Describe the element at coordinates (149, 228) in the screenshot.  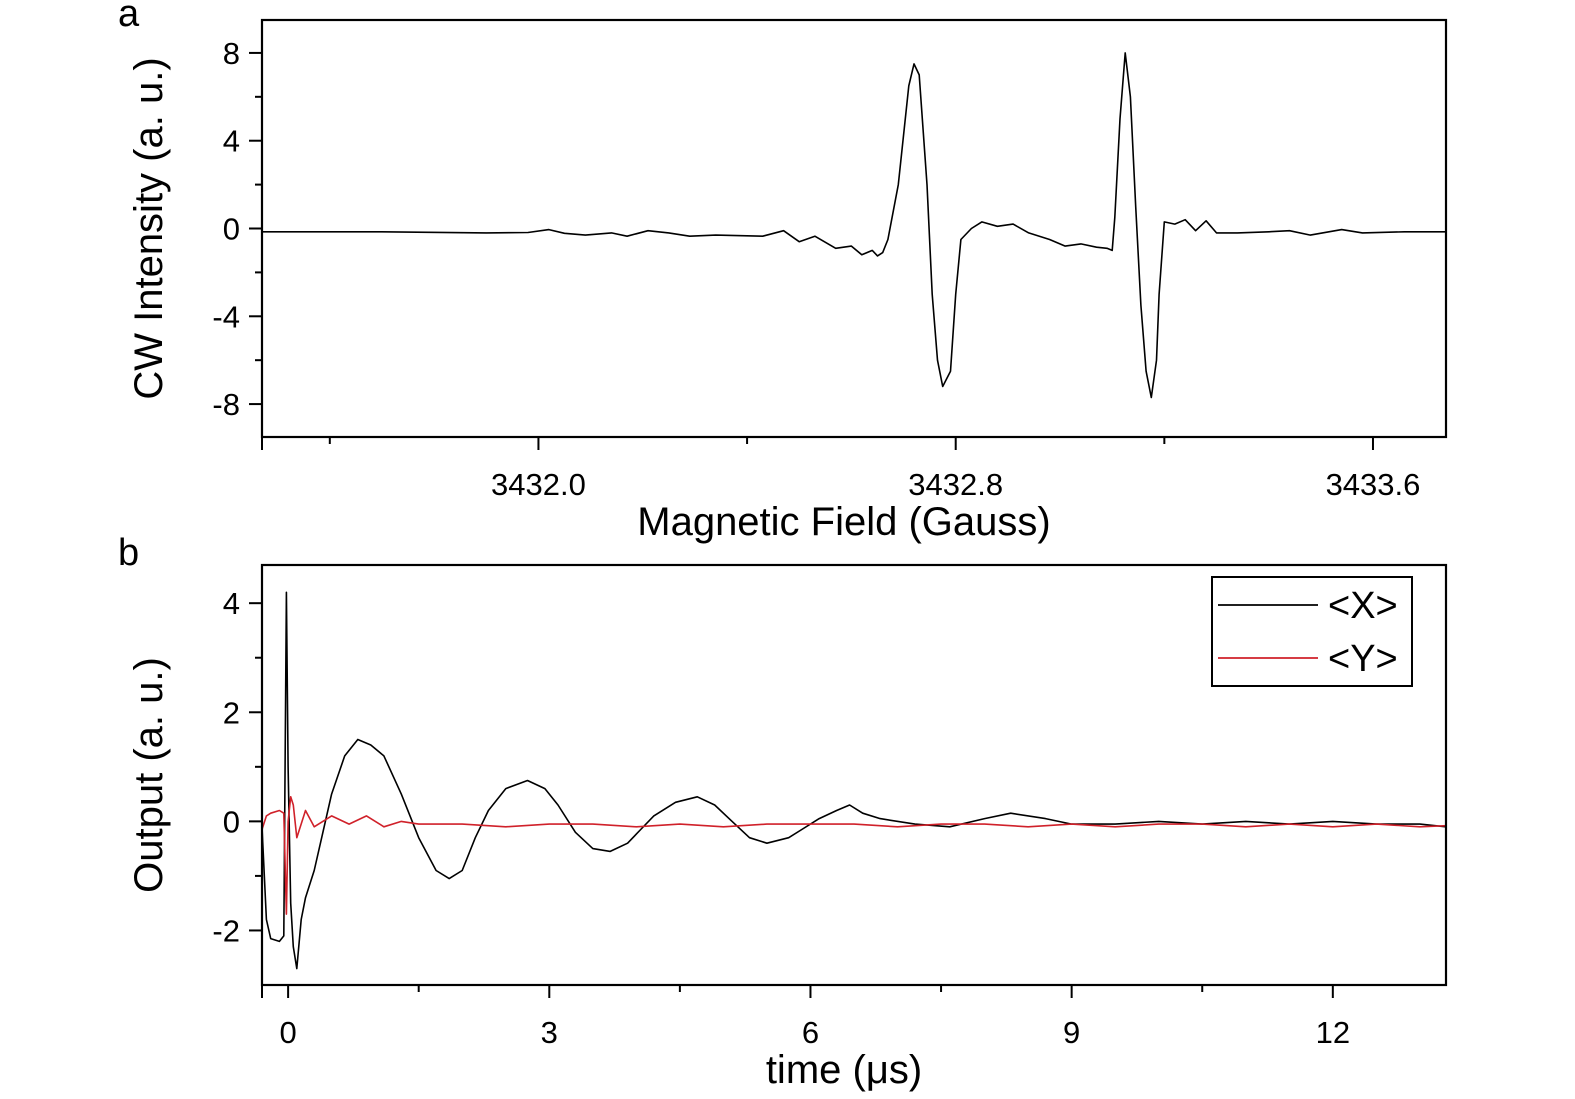
I see `panel-a-y-axis-title: CW Intensity (a. u.)` at that location.